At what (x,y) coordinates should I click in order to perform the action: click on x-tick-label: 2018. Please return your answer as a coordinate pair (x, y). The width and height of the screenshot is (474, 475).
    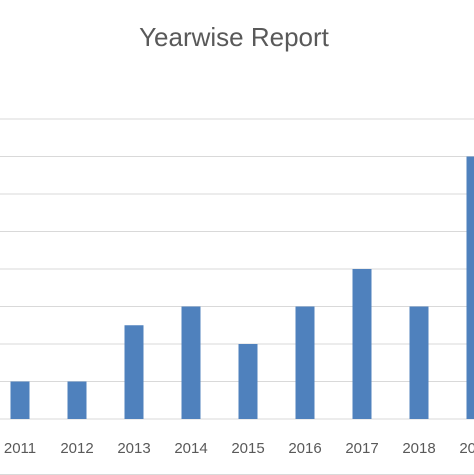
    Looking at the image, I should click on (418, 448).